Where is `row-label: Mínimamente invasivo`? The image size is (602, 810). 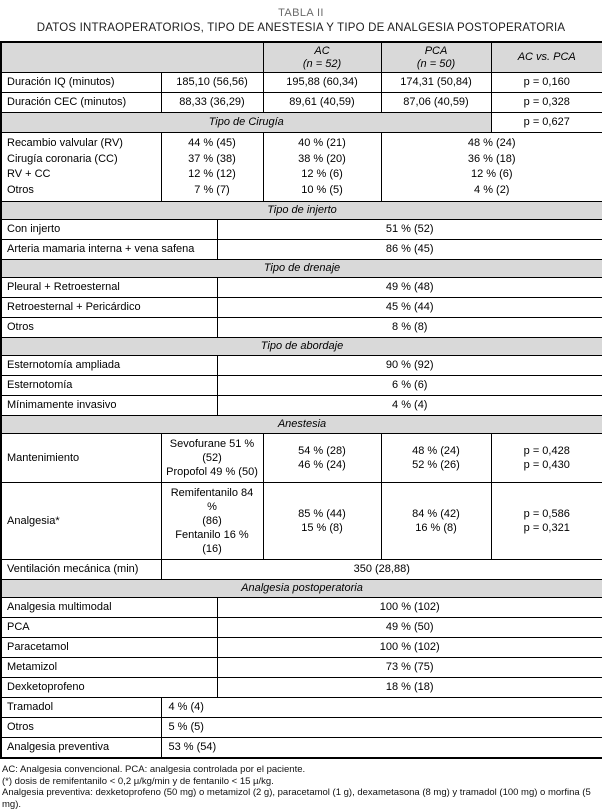
row-label: Mínimamente invasivo is located at coordinates (109, 405).